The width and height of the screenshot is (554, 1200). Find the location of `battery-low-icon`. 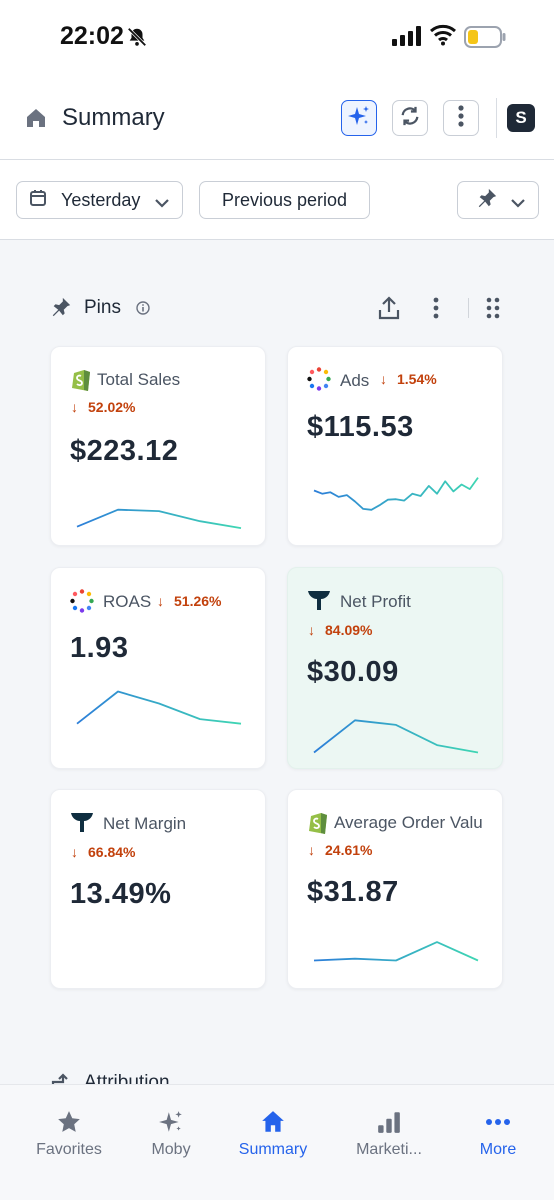

battery-low-icon is located at coordinates (485, 39).